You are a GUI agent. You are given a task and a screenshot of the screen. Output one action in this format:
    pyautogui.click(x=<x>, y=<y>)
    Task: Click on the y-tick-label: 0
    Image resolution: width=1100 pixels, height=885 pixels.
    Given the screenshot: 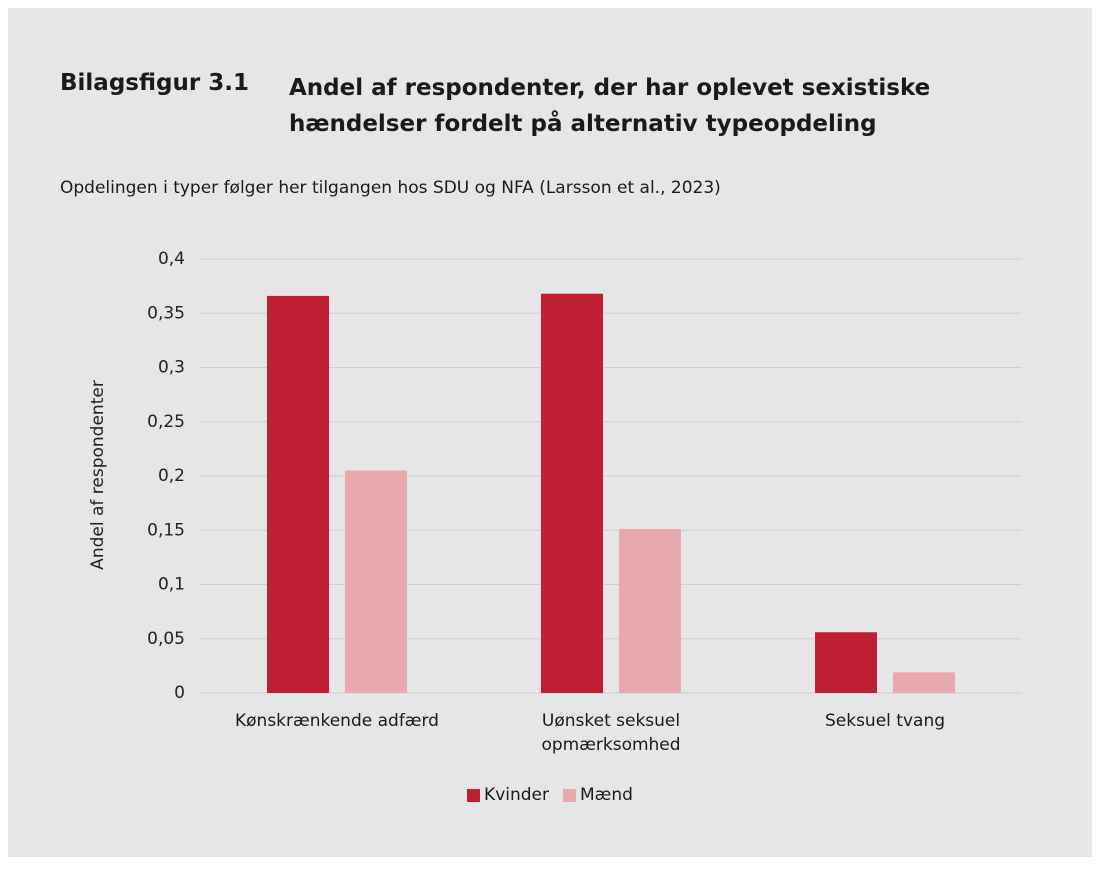 What is the action you would take?
    pyautogui.click(x=179, y=693)
    